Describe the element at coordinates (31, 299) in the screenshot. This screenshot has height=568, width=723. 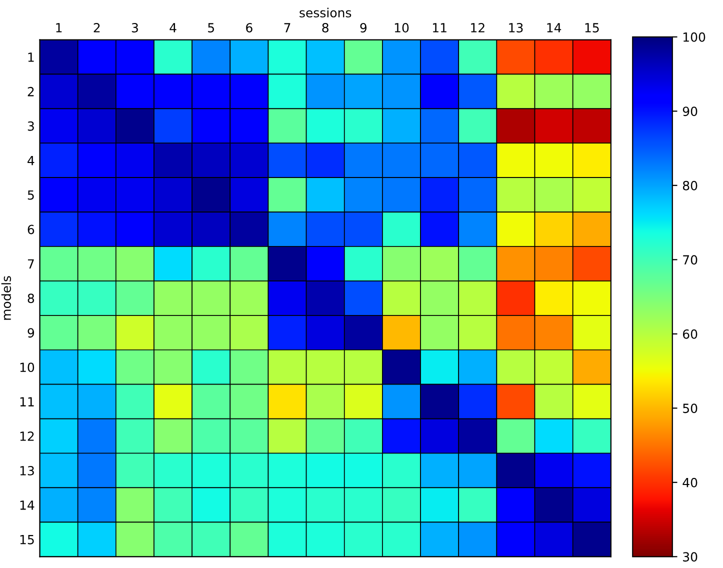
I see `y-tick-label: 8` at that location.